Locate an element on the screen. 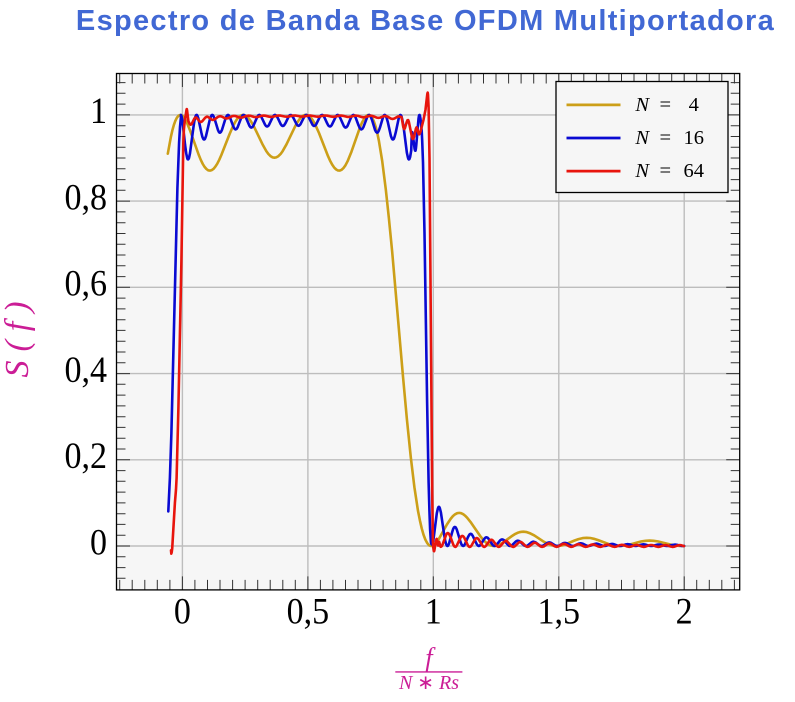 The height and width of the screenshot is (702, 795). svg-text: 0,5 is located at coordinates (308, 611).